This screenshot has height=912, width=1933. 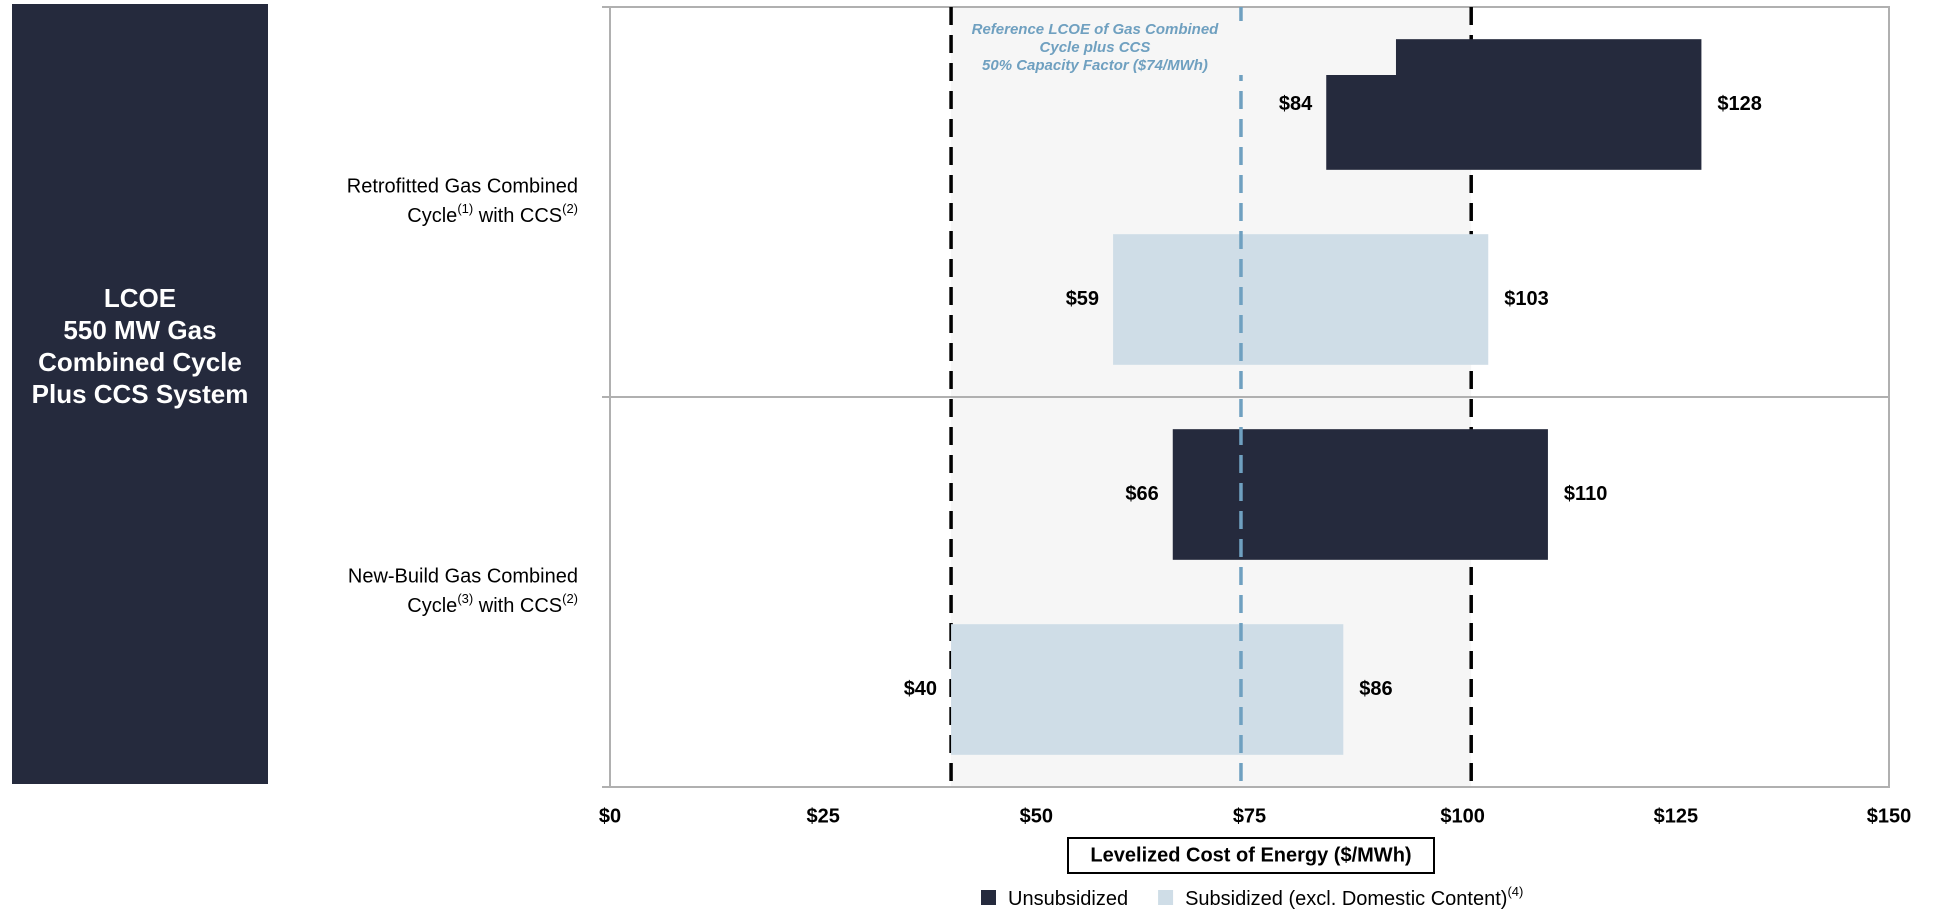 What do you see at coordinates (1375, 689) in the screenshot?
I see `value-label: $86` at bounding box center [1375, 689].